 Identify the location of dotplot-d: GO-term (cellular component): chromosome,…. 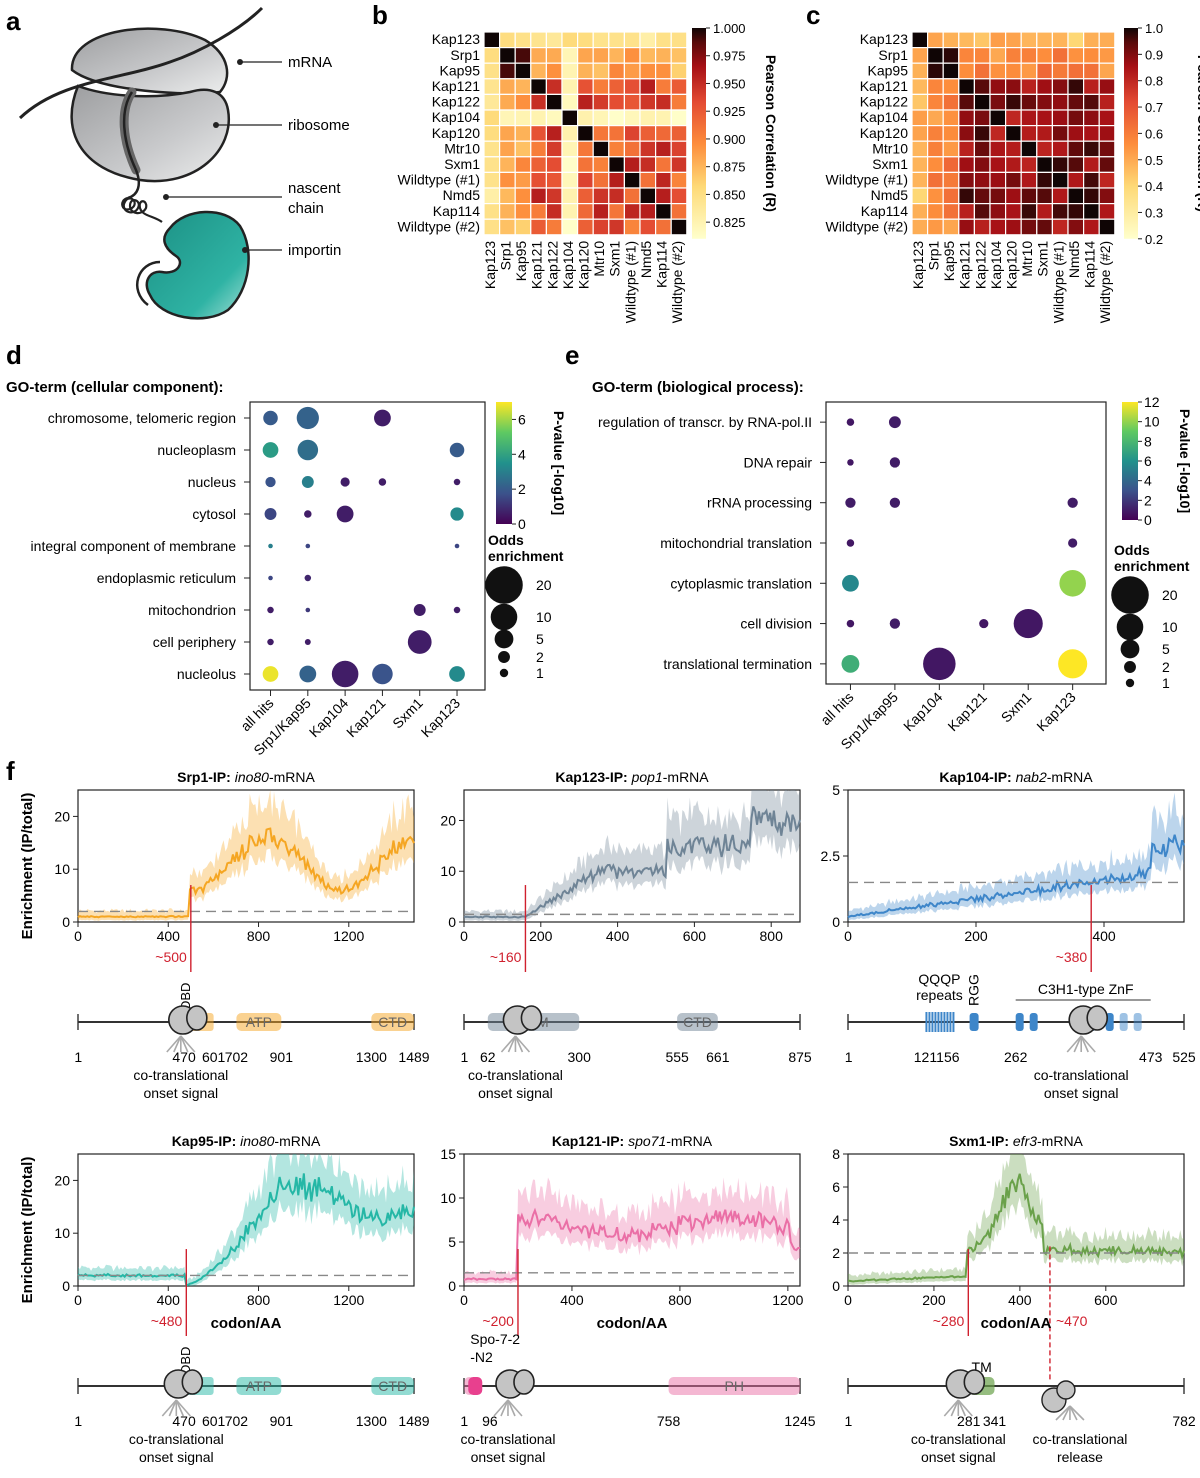
(286, 568).